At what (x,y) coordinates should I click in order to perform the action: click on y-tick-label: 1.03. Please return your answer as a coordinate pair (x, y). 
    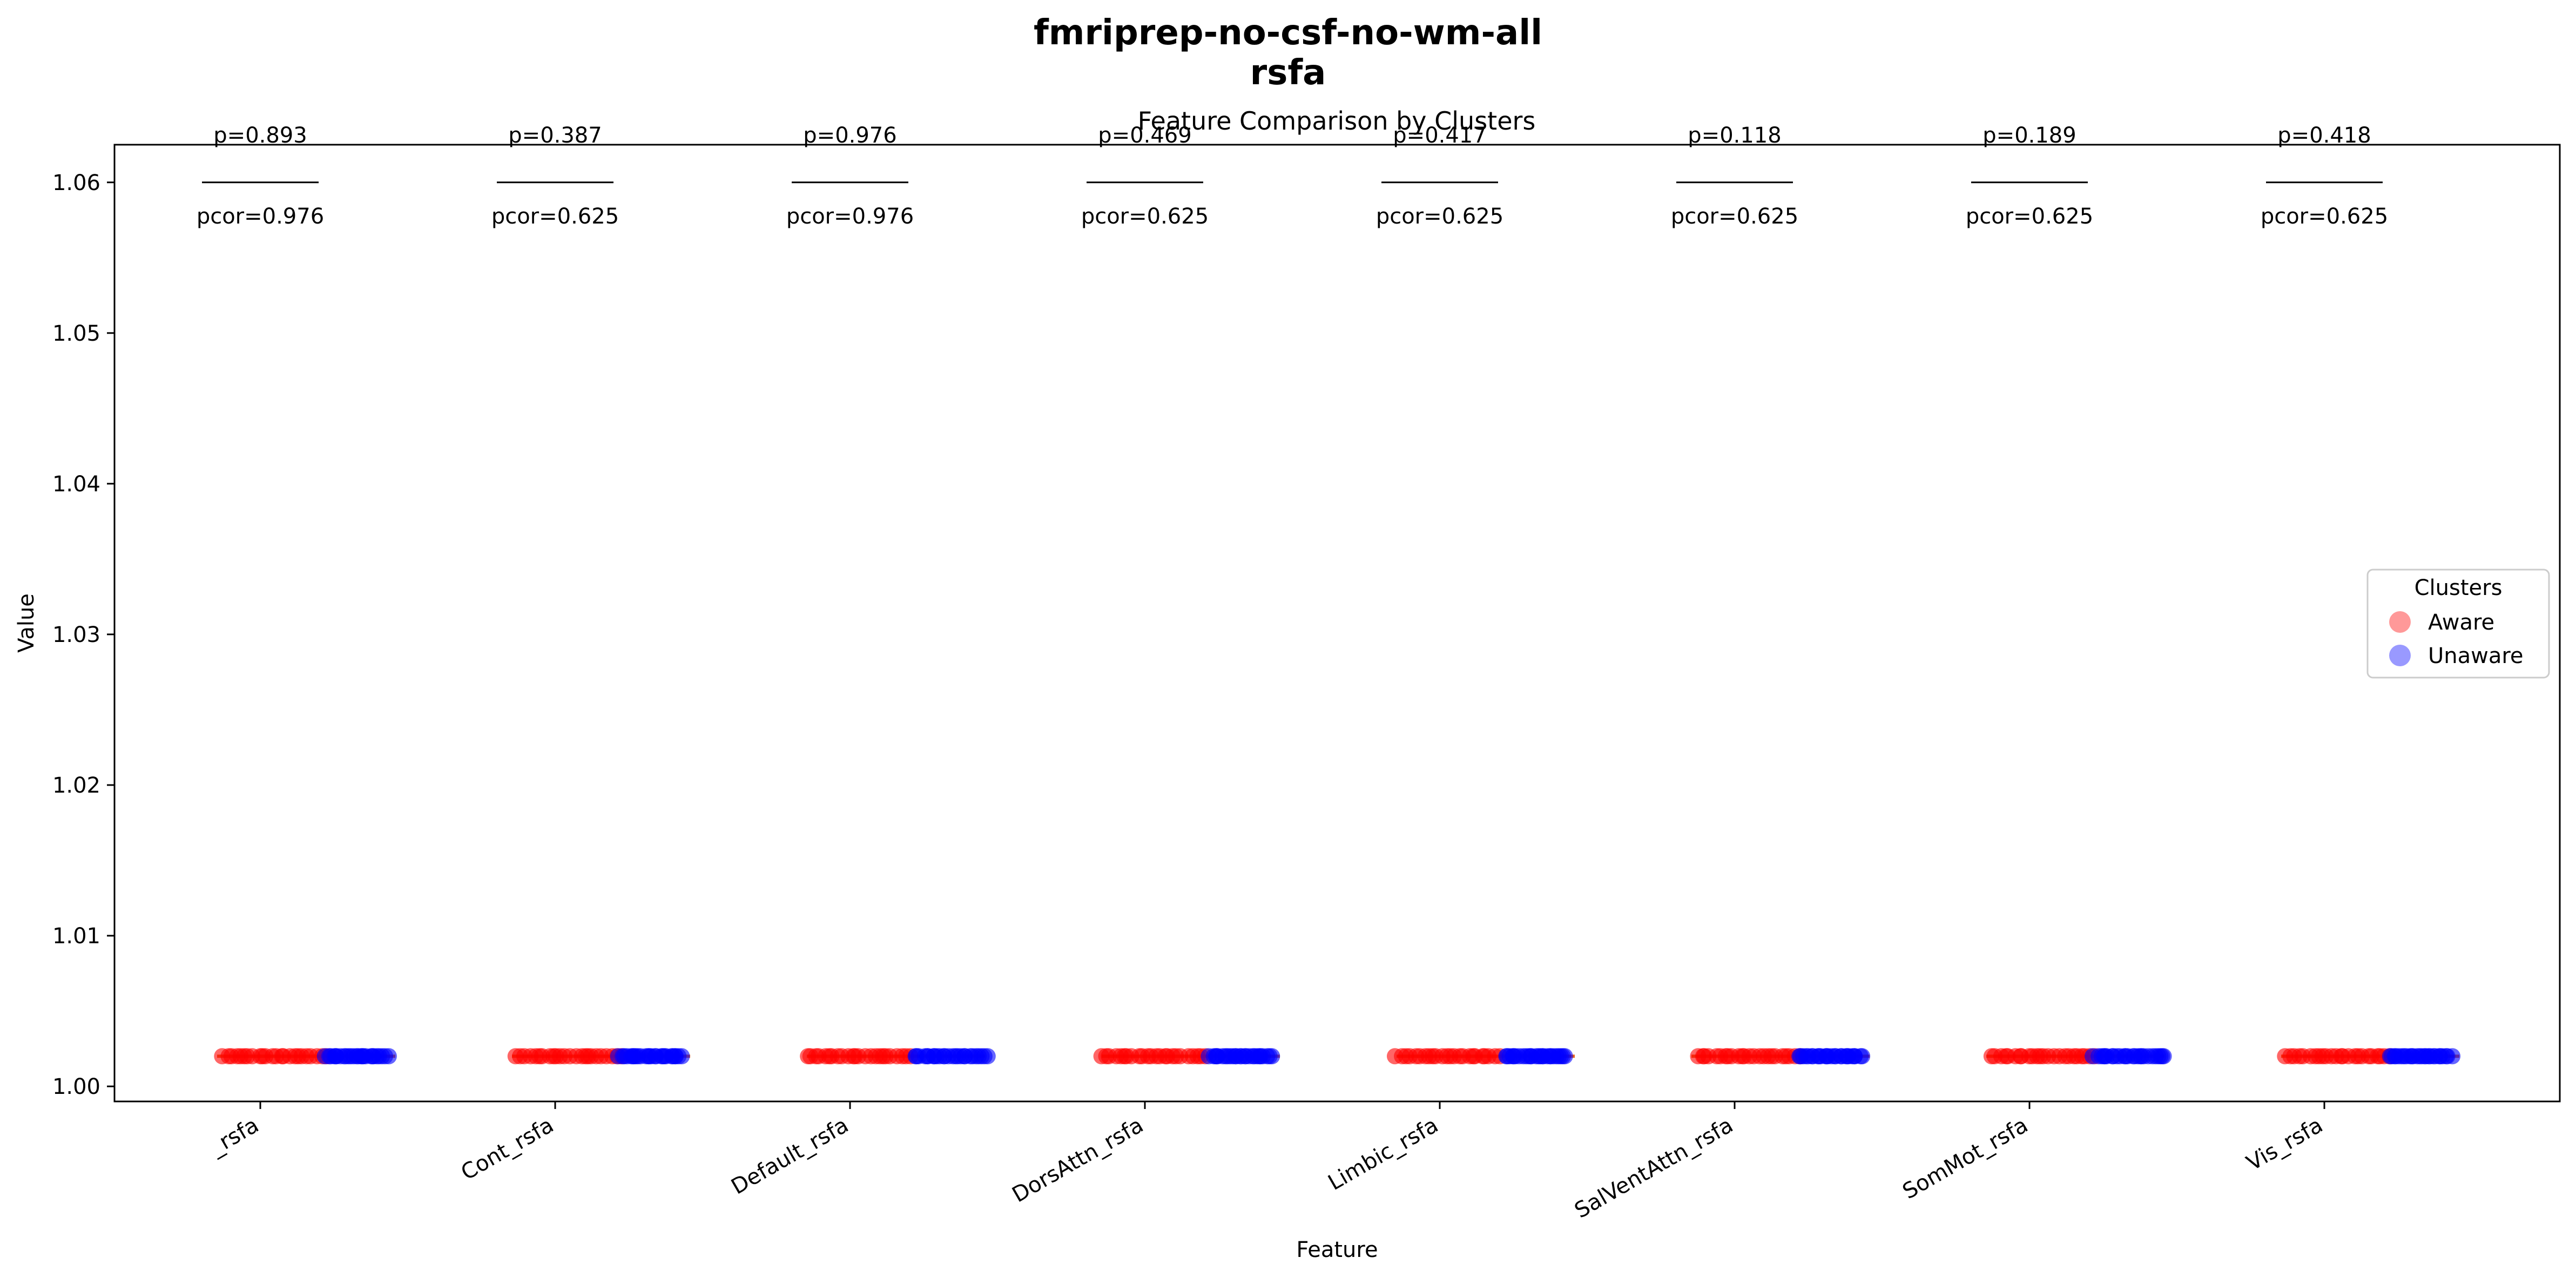
    Looking at the image, I should click on (76, 635).